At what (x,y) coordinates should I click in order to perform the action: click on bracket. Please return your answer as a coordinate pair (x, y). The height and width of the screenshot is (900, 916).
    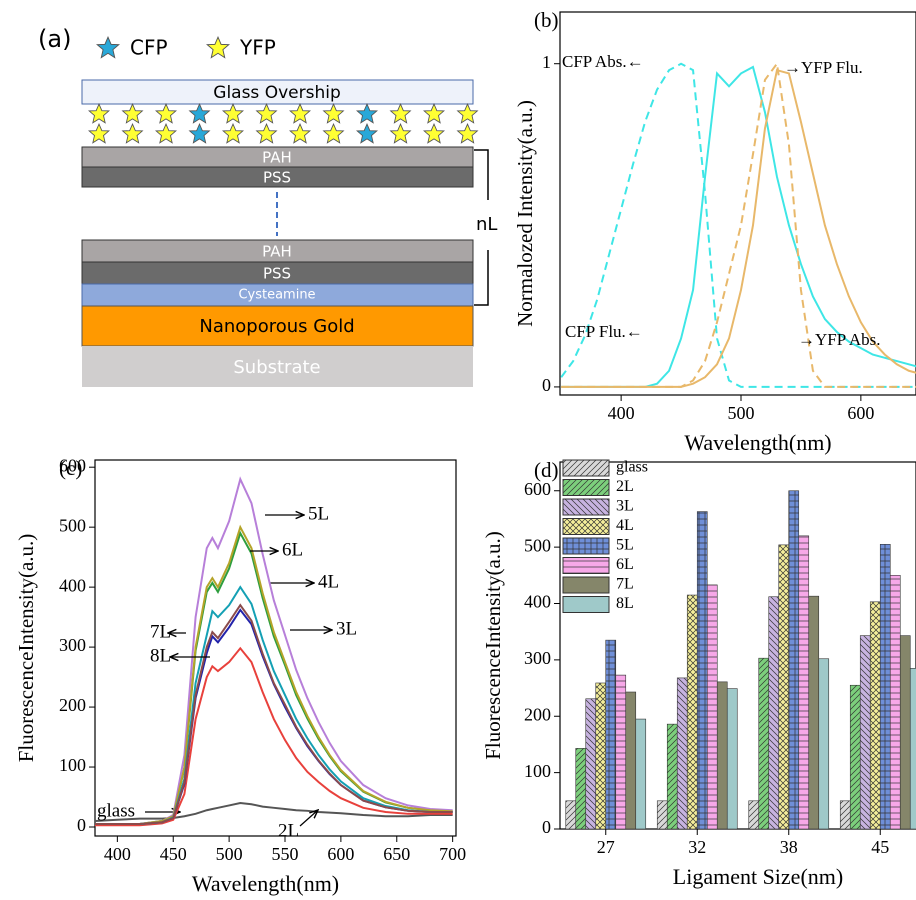
    Looking at the image, I should click on (481, 227).